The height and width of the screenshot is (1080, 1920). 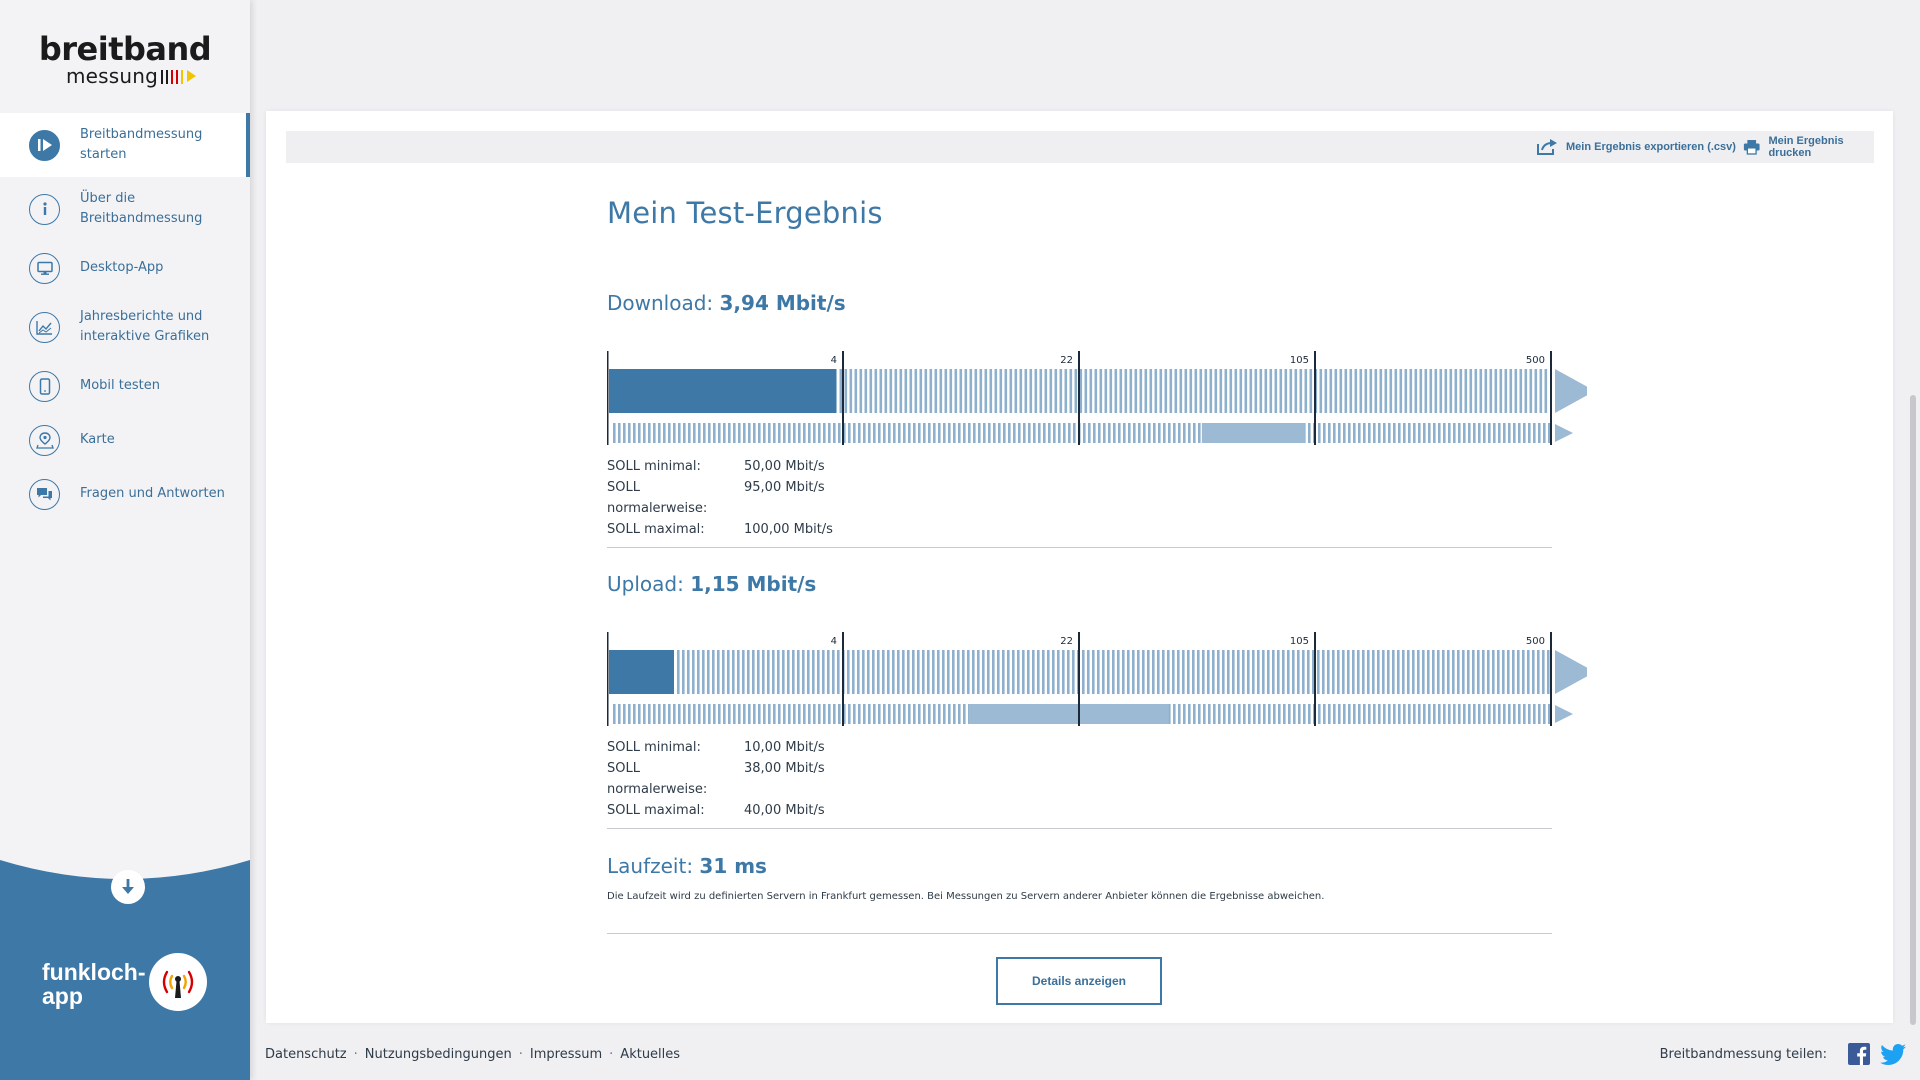 What do you see at coordinates (125, 970) in the screenshot?
I see `funkloch-app-promo` at bounding box center [125, 970].